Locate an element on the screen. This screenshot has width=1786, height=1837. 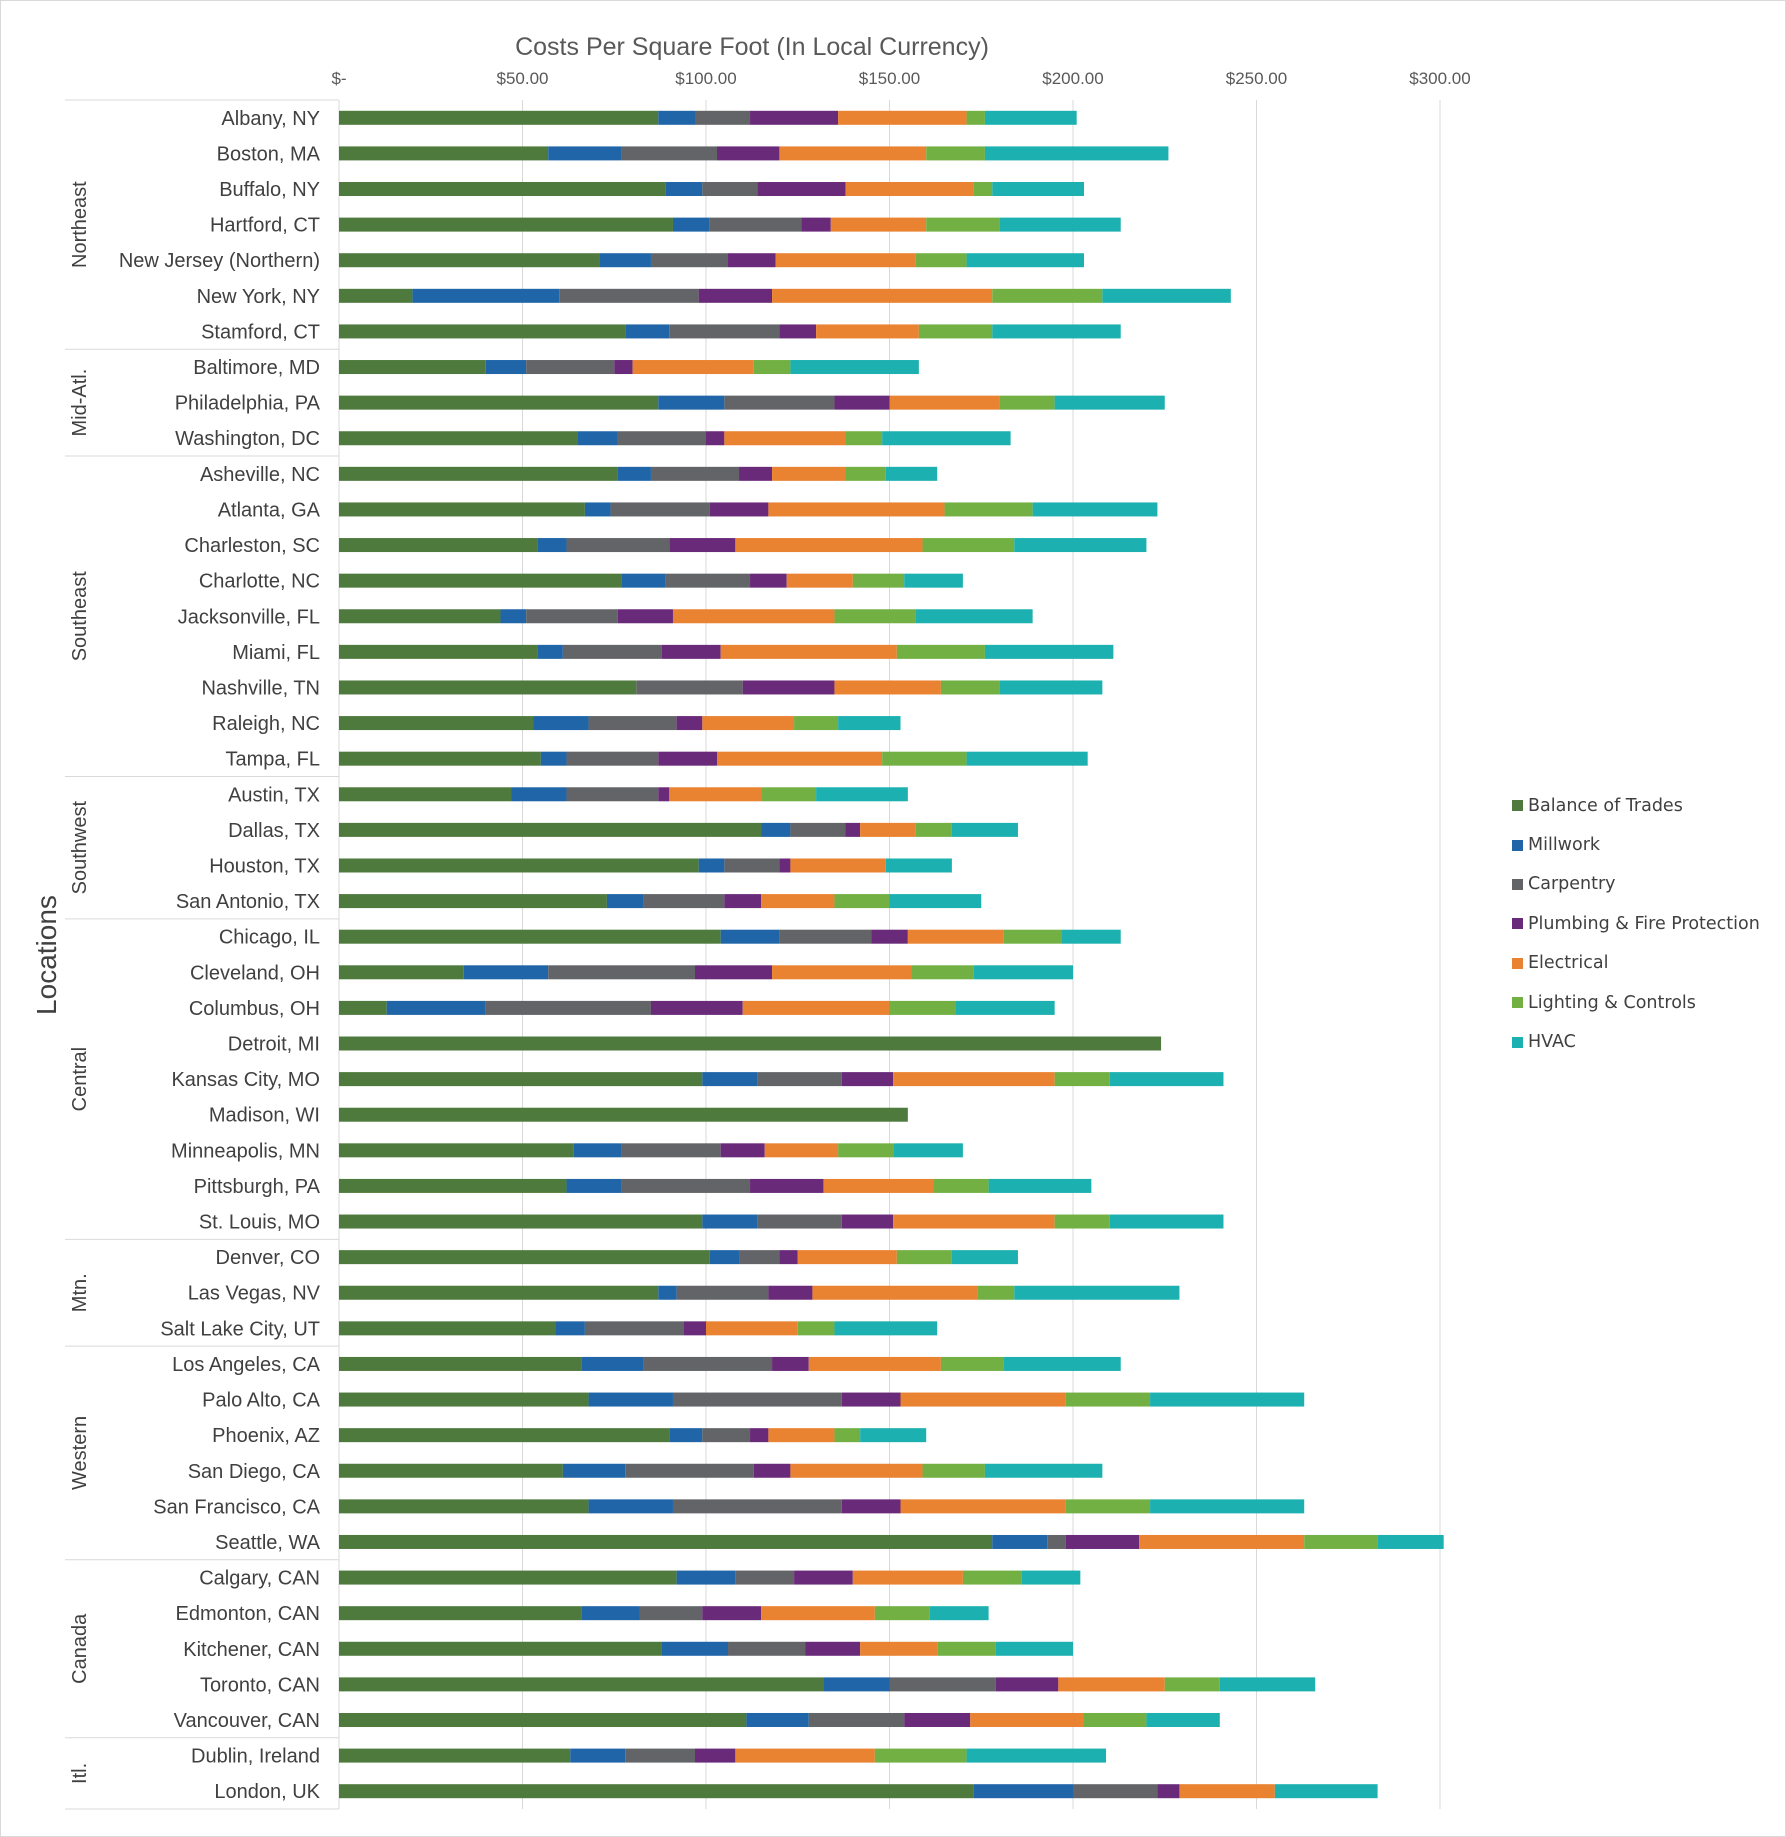
category-label: Madison, WI is located at coordinates (264, 1116).